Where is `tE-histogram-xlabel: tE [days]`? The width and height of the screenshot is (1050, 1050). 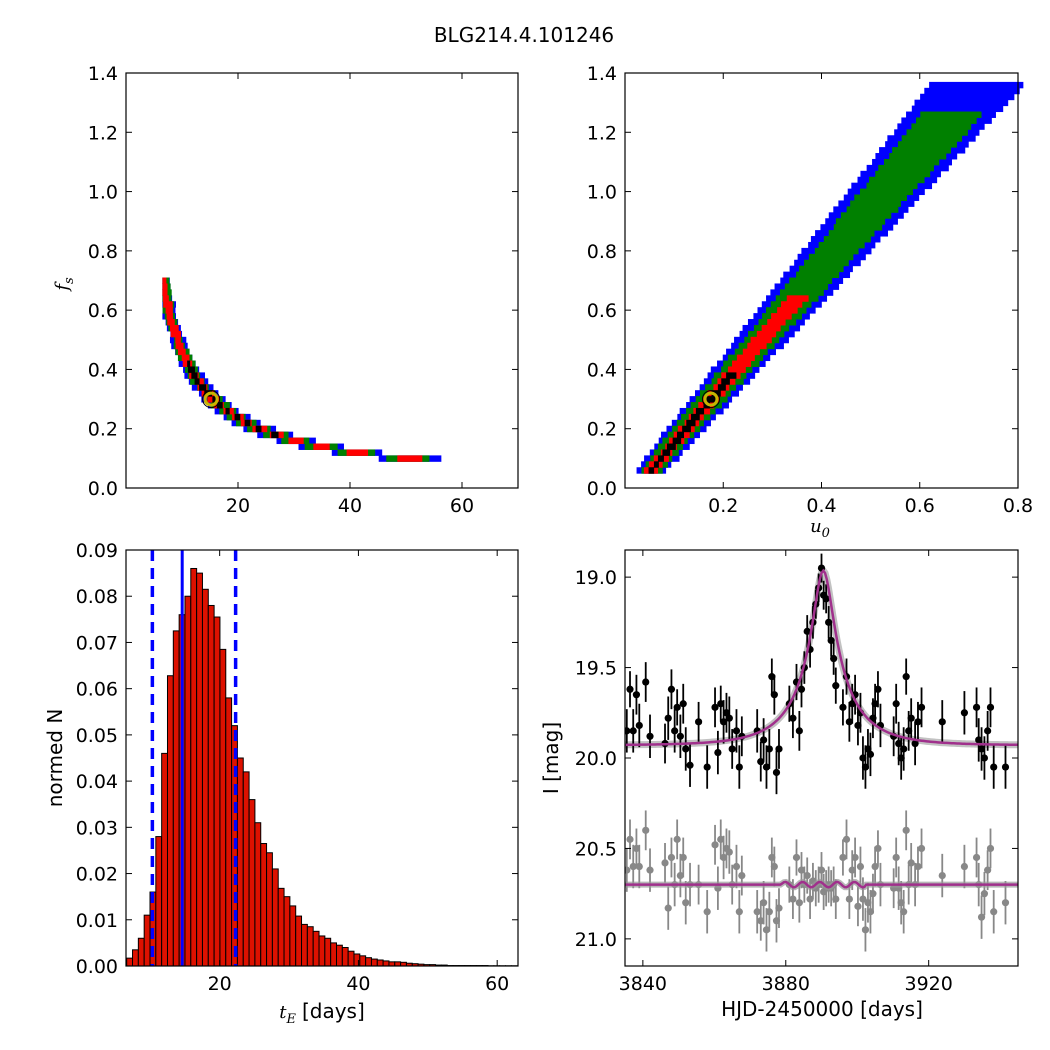
tE-histogram-xlabel: tE [days] is located at coordinates (322, 1013).